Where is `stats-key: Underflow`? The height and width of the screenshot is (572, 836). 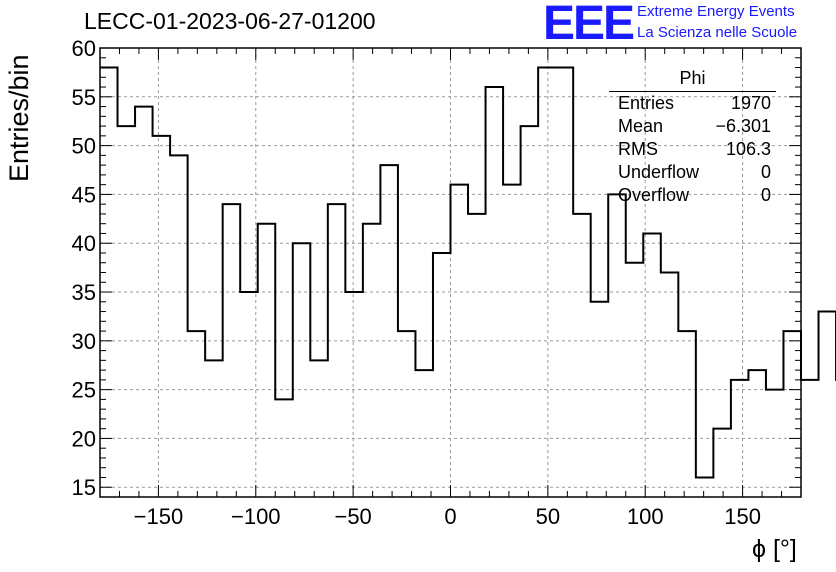 stats-key: Underflow is located at coordinates (659, 172).